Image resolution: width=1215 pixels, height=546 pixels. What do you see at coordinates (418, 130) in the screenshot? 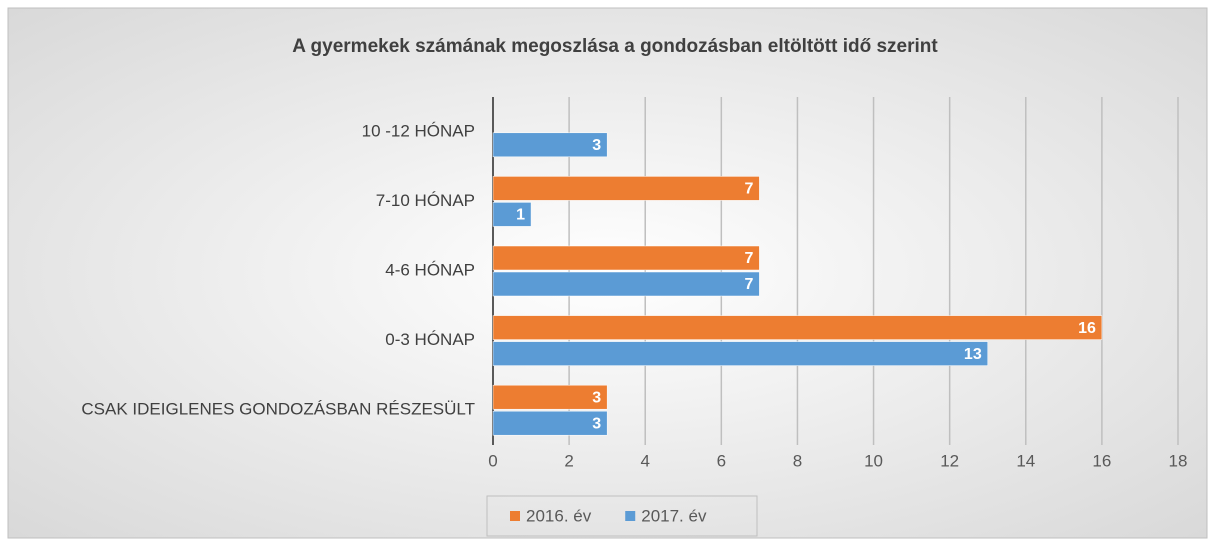
I see `y-tick-label: 10 -12 HÓNAP` at bounding box center [418, 130].